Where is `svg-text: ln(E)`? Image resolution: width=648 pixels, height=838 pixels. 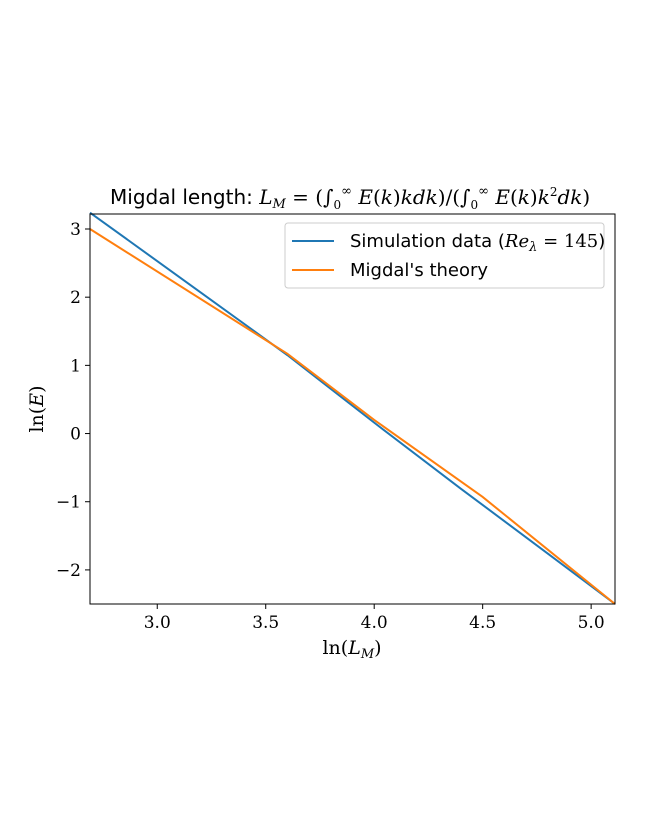 svg-text: ln(E) is located at coordinates (37, 408).